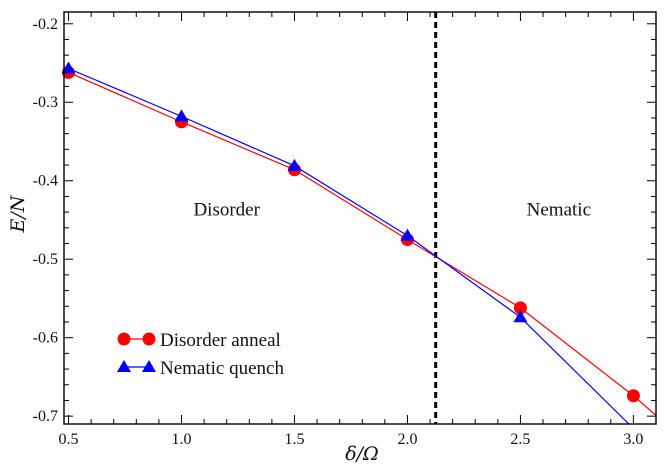 The width and height of the screenshot is (665, 468). Describe the element at coordinates (45, 24) in the screenshot. I see `y-tick-label: -0.2` at that location.